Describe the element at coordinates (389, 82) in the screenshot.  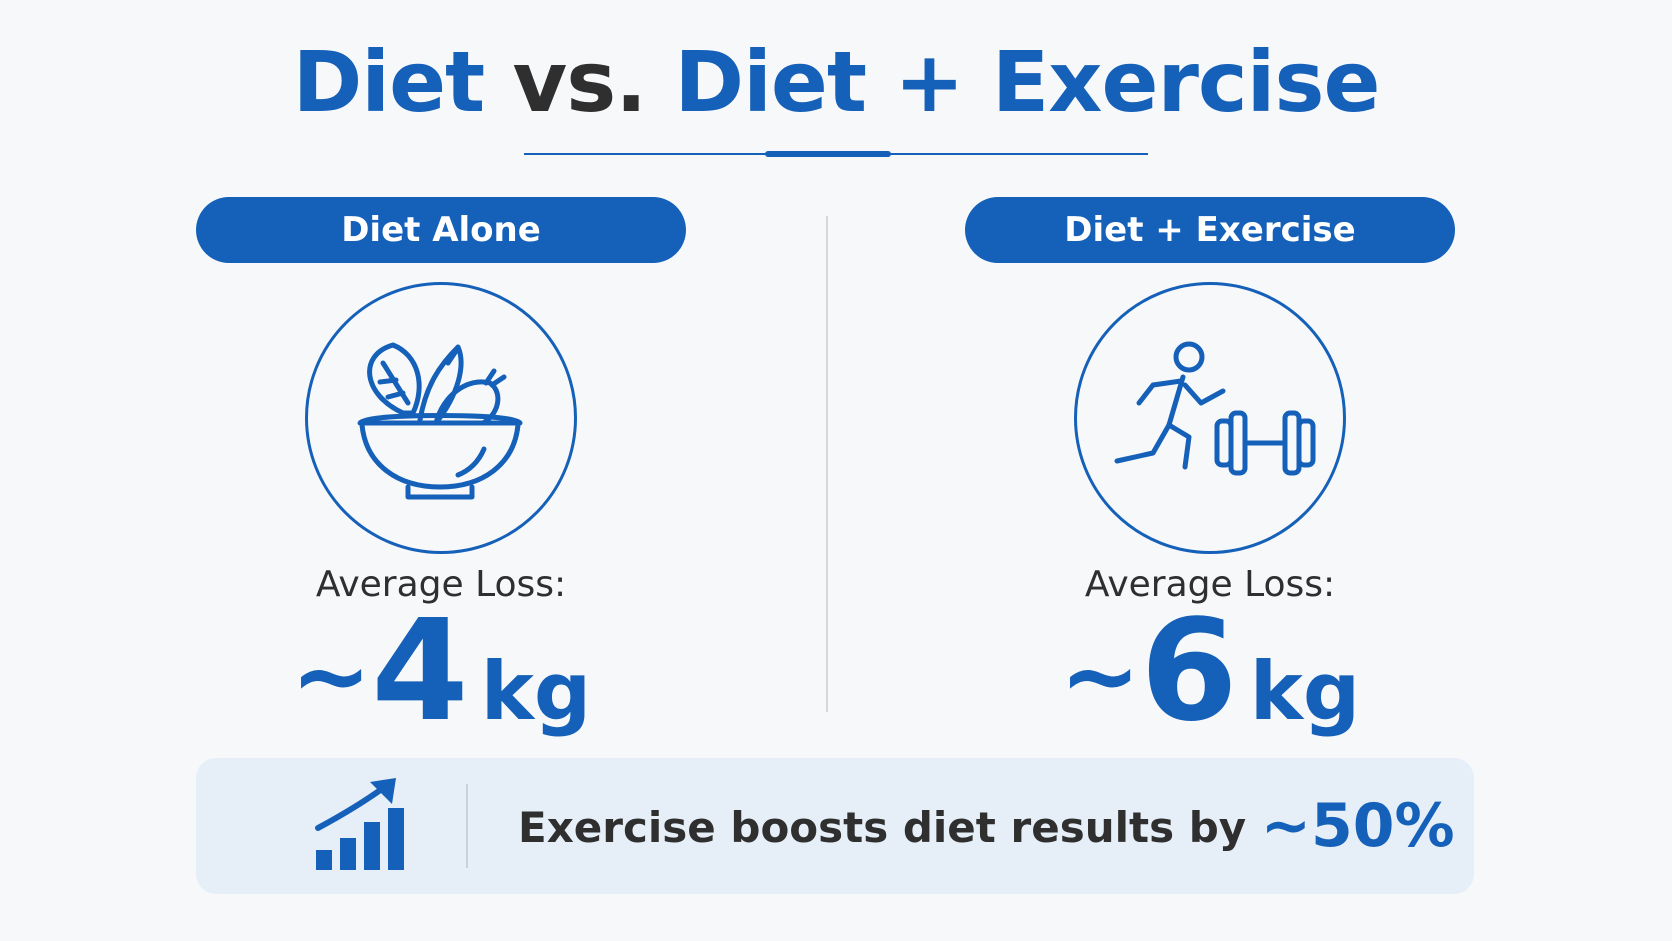
I see `title-diet: Diet` at that location.